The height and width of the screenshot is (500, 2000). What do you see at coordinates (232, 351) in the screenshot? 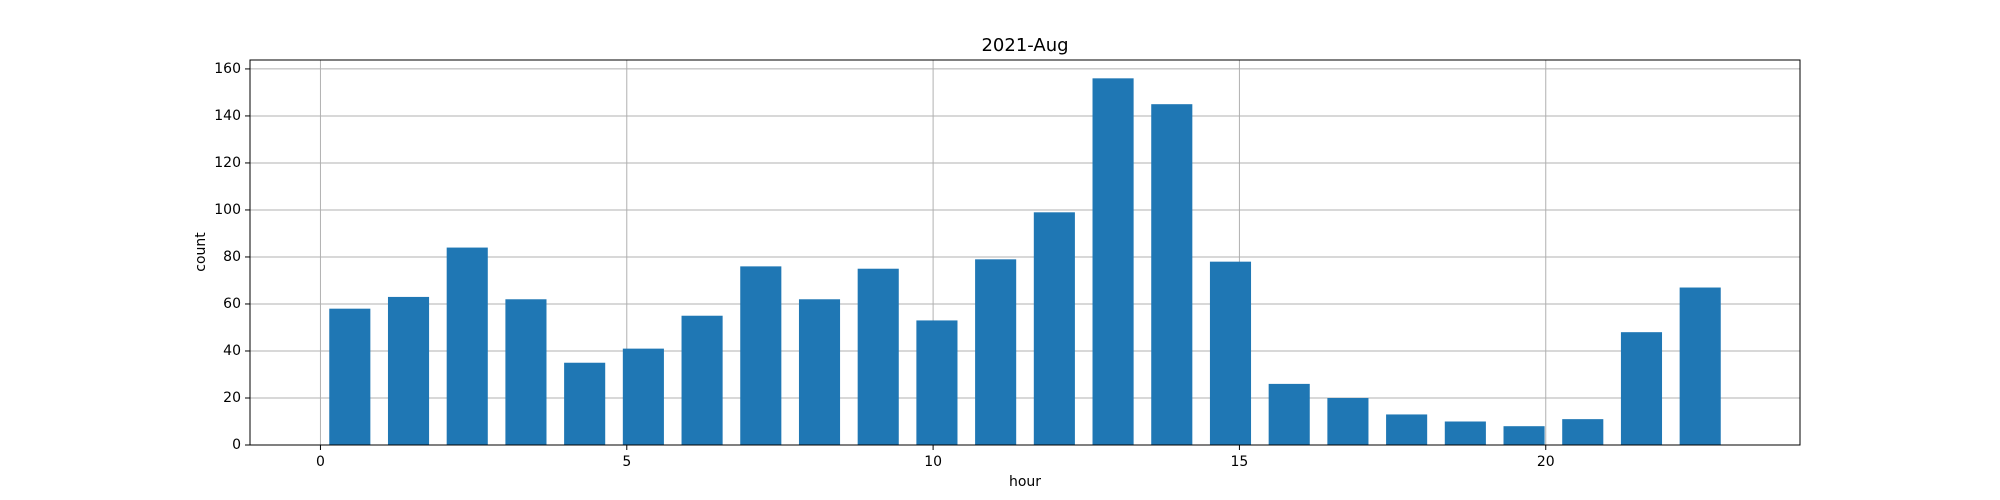
I see `y-tick-label: 40` at bounding box center [232, 351].